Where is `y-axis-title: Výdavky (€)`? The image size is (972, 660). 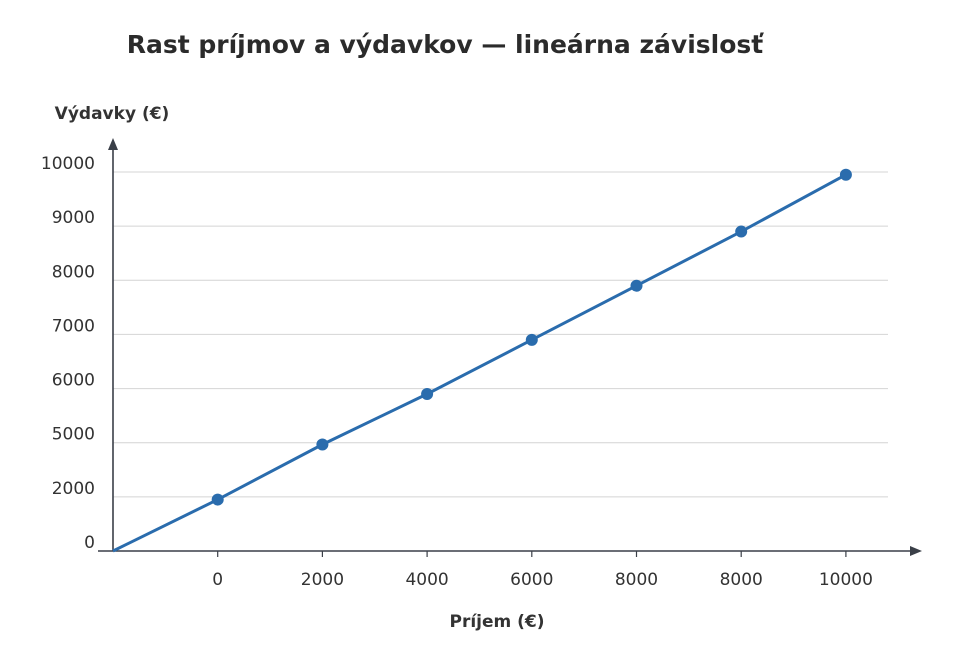
y-axis-title: Výdavky (€) is located at coordinates (112, 114).